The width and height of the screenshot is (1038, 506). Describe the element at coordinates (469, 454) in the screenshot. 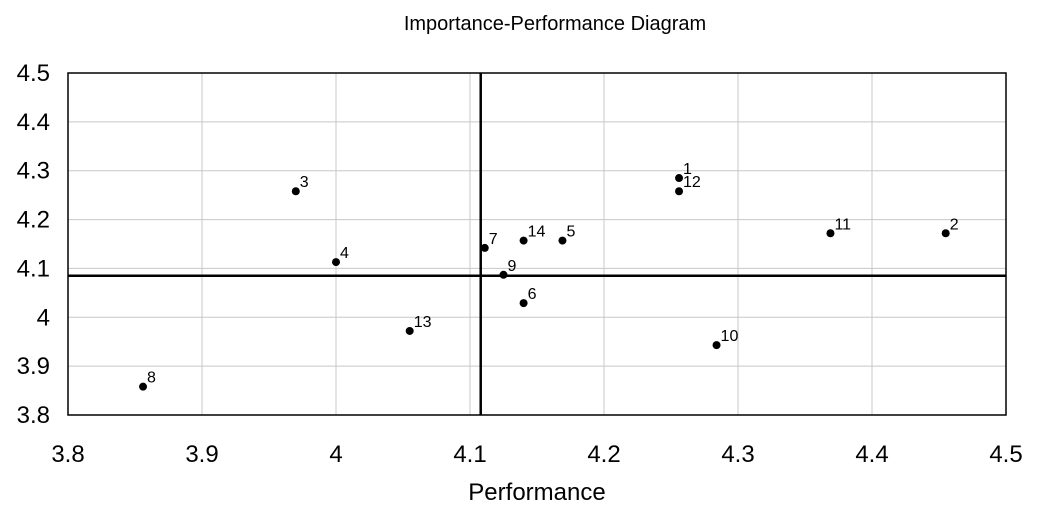

I see `x-tick-label: 4.1` at that location.